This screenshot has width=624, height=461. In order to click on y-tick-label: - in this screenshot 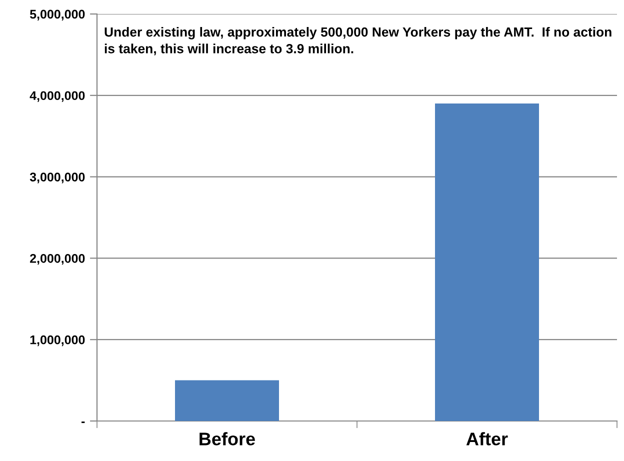, I will do `click(83, 423)`.